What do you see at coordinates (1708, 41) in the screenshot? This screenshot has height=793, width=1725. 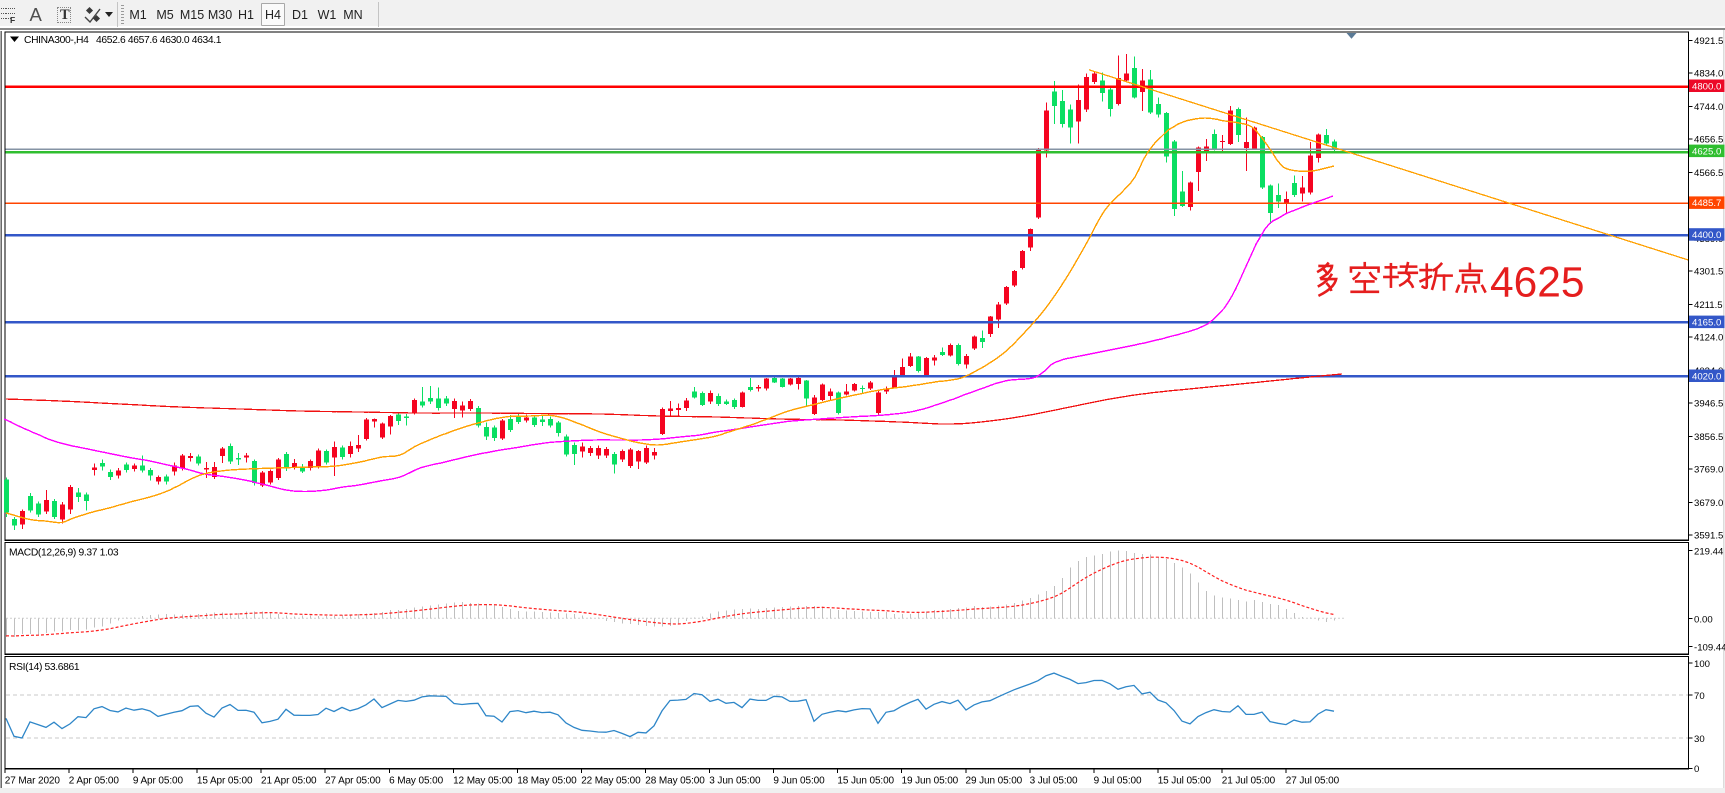 I see `svg-text: 4921.5` at bounding box center [1708, 41].